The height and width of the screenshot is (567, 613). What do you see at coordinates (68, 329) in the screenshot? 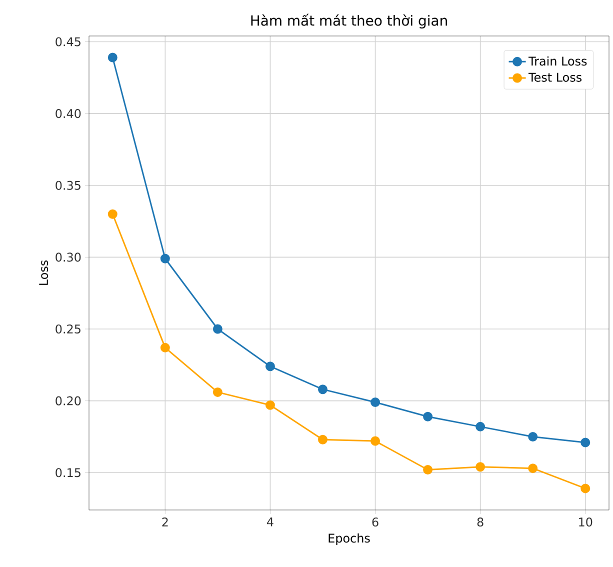
I see `y-tick-label: 0.25` at bounding box center [68, 329].